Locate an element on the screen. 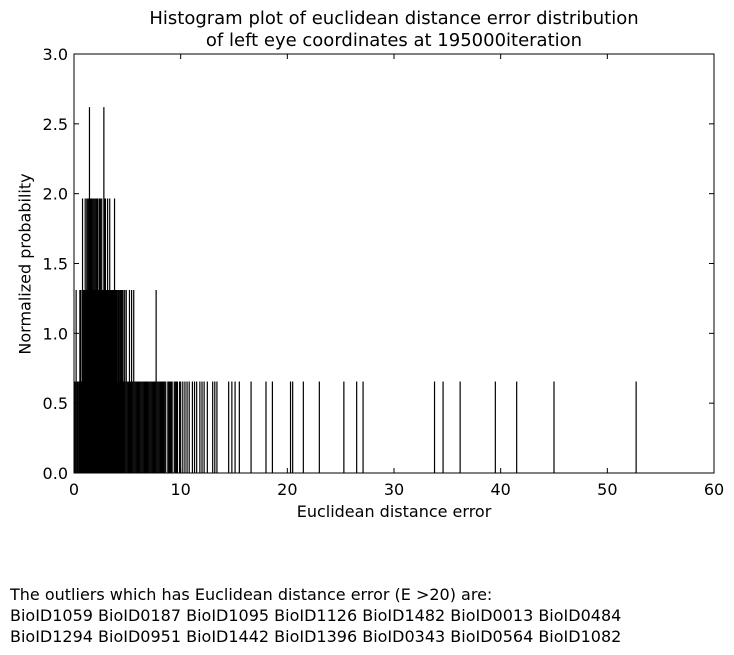 The height and width of the screenshot is (655, 734). y-tick-labels: 0.0 0.5 1.0 1.5 2.0 2.5 3.0 is located at coordinates (55, 264).